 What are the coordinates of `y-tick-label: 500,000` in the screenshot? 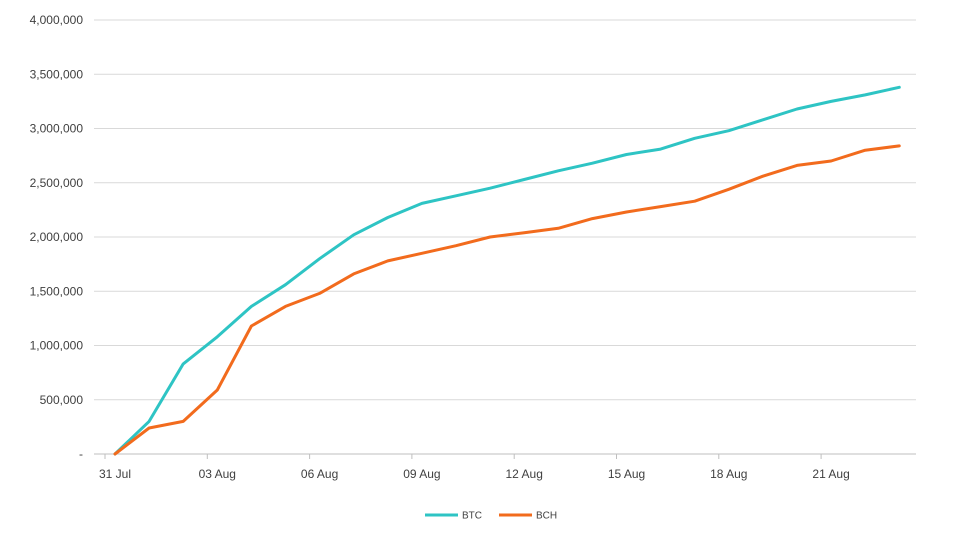 It's located at (62, 400).